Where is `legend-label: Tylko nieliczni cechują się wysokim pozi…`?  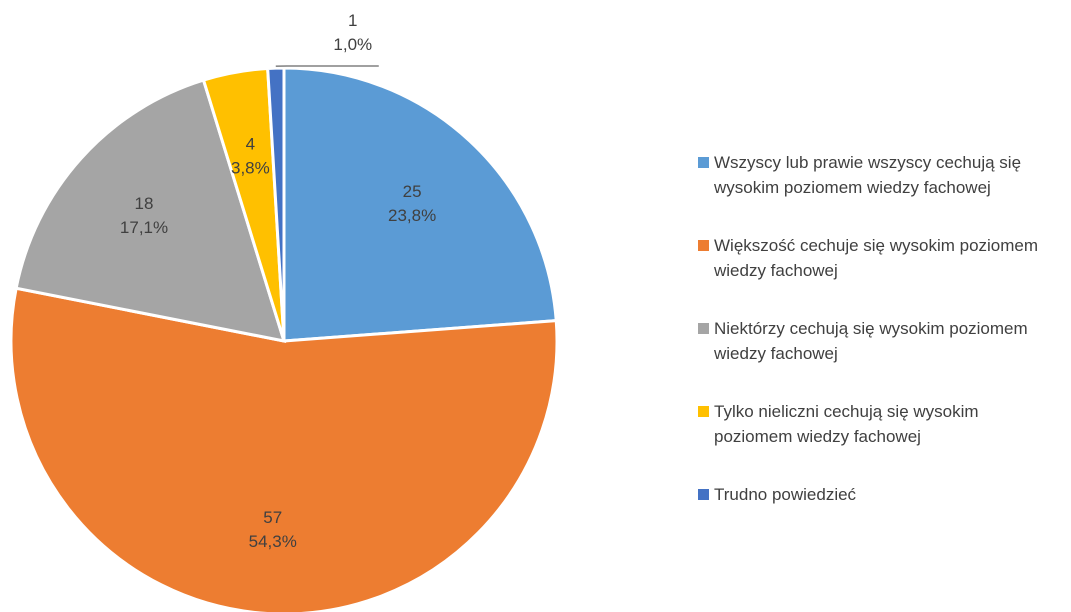
legend-label: Tylko nieliczni cechują się wysokim pozi… is located at coordinates (846, 424).